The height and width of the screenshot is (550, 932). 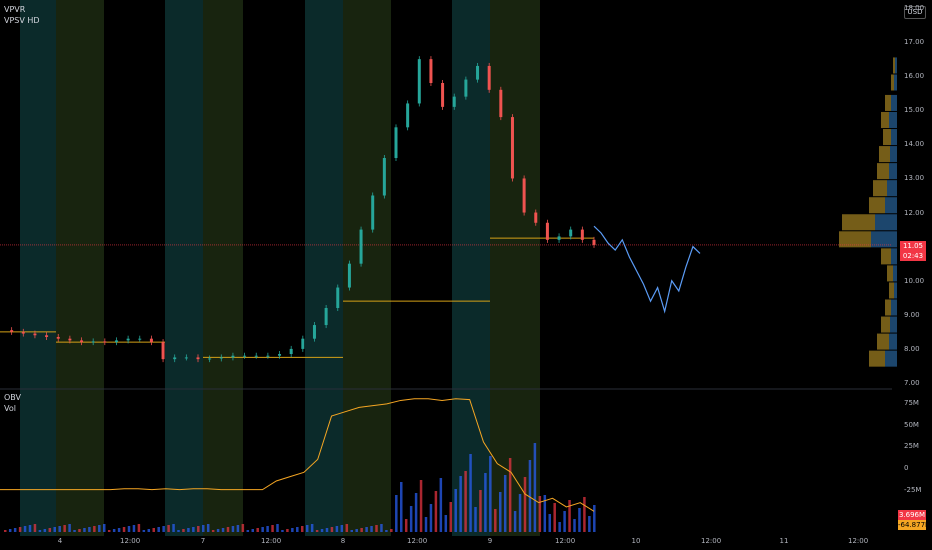 I want to click on obv-line, so click(x=297, y=455).